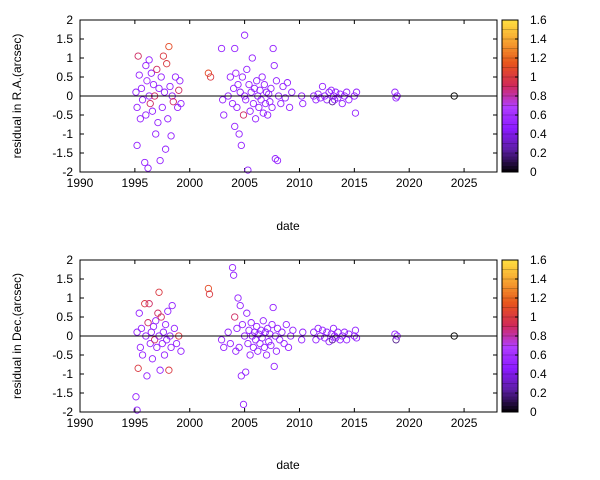  Describe the element at coordinates (538, 298) in the screenshot. I see `colorbar-tick-label: 1.2` at that location.